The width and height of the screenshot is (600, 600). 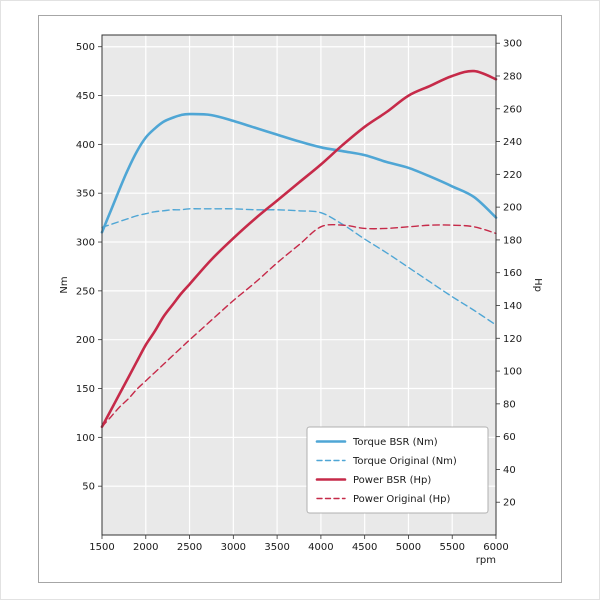 What do you see at coordinates (512, 306) in the screenshot?
I see `y-right-tick-label: 140` at bounding box center [512, 306].